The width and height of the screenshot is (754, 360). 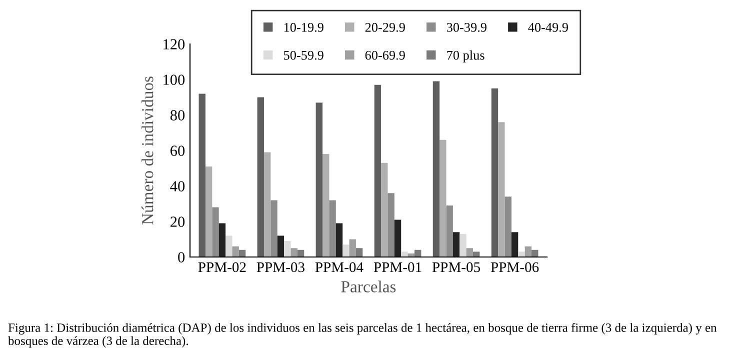 I want to click on text: Figura 1: Distribución diamétrica (DAP) de los individuos en las seis parcelas de 1 hectárea, en bosque de tierra firme (3 de la izquierda) y en bosques de várzea (3 de la derecha)., so click(x=362, y=335).